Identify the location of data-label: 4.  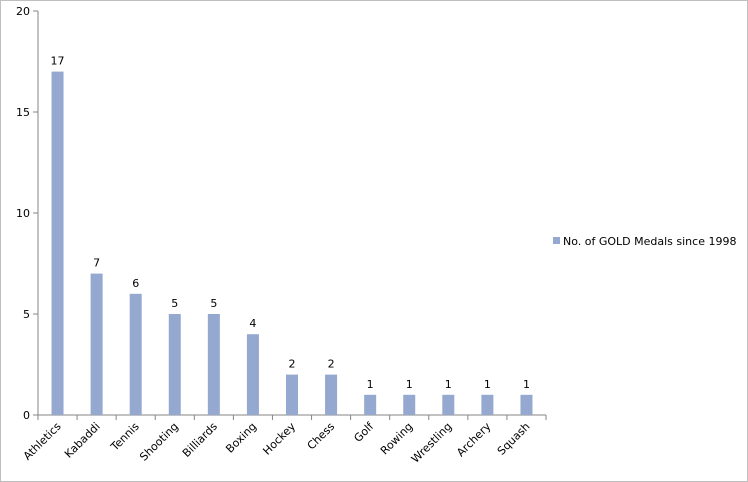
(252, 323).